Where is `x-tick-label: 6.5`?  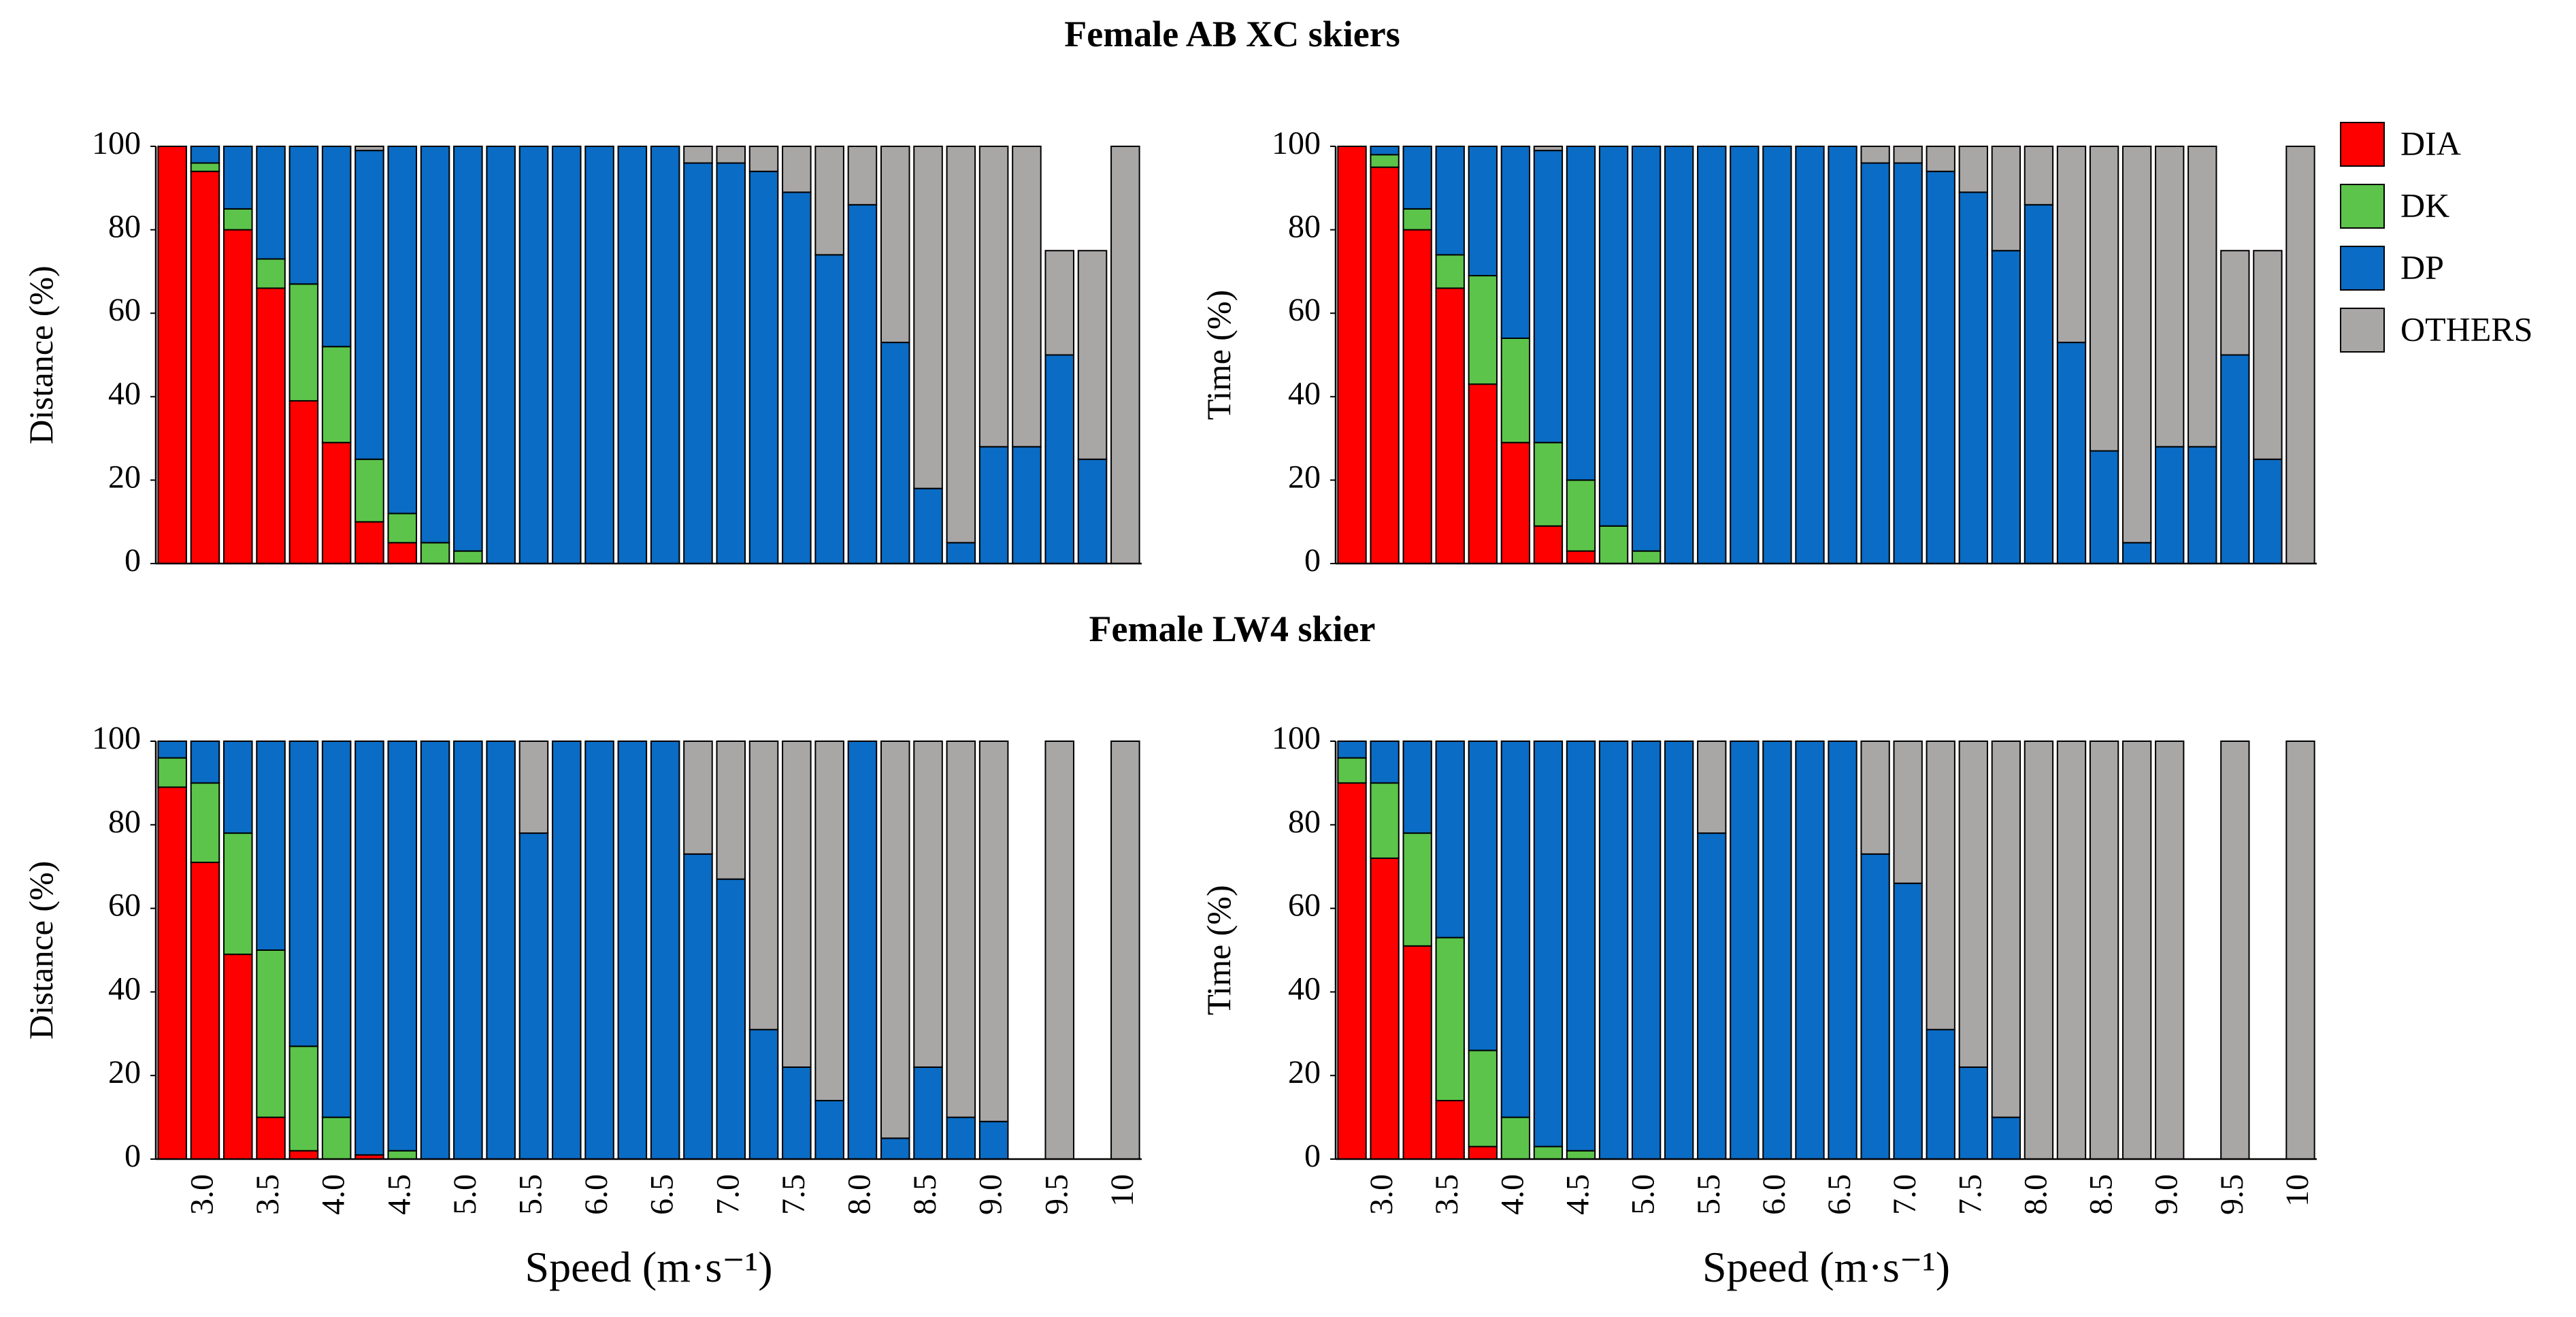 x-tick-label: 6.5 is located at coordinates (1839, 1194).